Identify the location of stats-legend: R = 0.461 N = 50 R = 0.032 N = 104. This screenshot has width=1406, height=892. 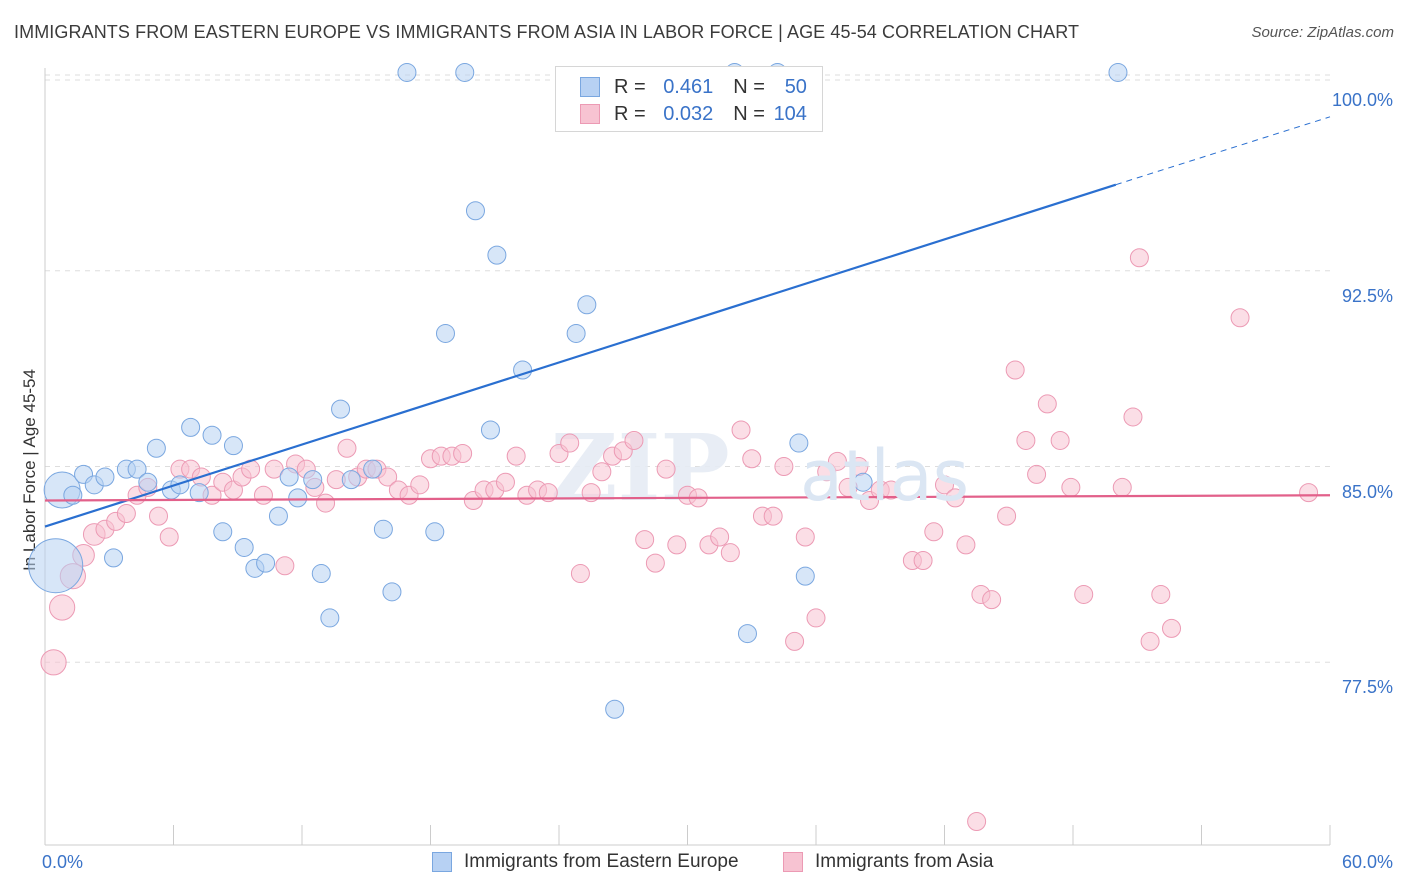
(689, 99).